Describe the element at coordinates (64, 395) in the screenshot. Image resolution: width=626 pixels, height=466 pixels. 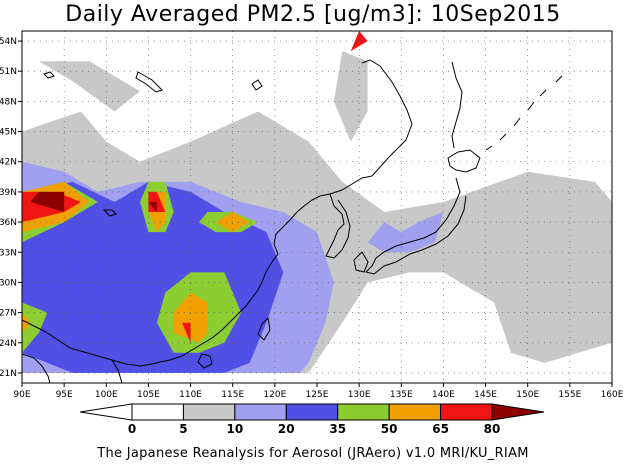
I see `lon-tick-label: 95E` at that location.